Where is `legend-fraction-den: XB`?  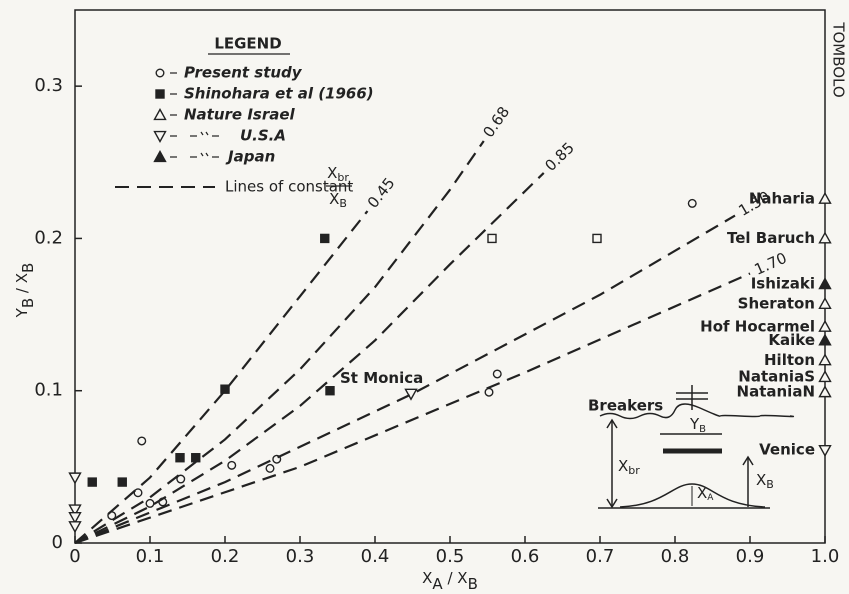
legend-fraction-den: XB is located at coordinates (338, 200).